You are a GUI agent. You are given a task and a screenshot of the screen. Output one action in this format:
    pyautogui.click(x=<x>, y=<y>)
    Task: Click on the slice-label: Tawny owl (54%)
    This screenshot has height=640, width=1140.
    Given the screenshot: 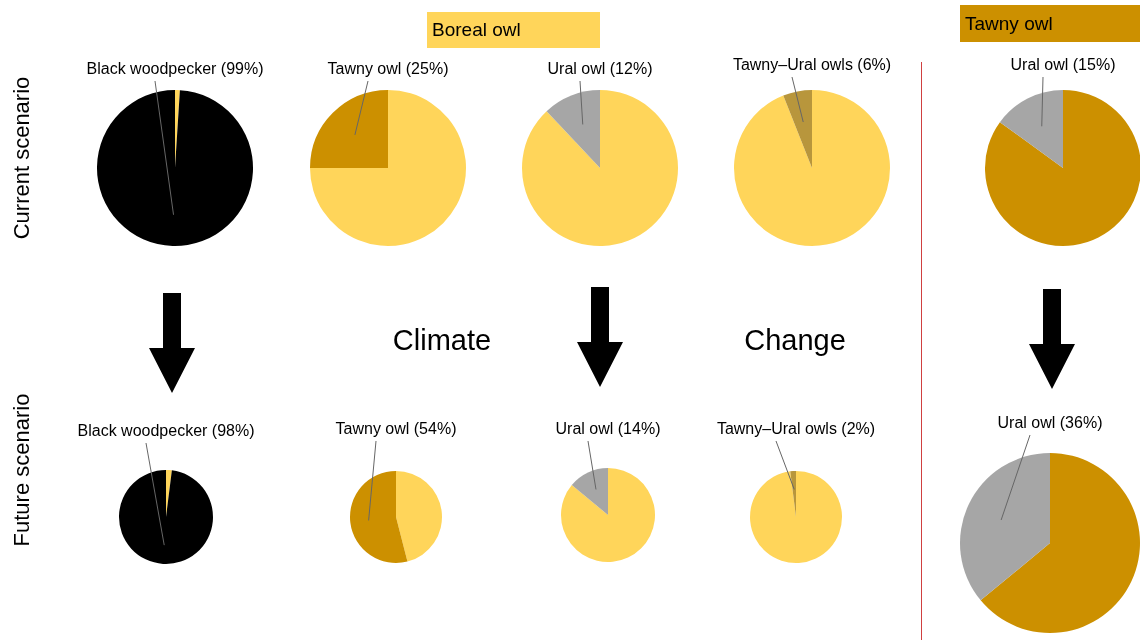 What is the action you would take?
    pyautogui.click(x=396, y=429)
    